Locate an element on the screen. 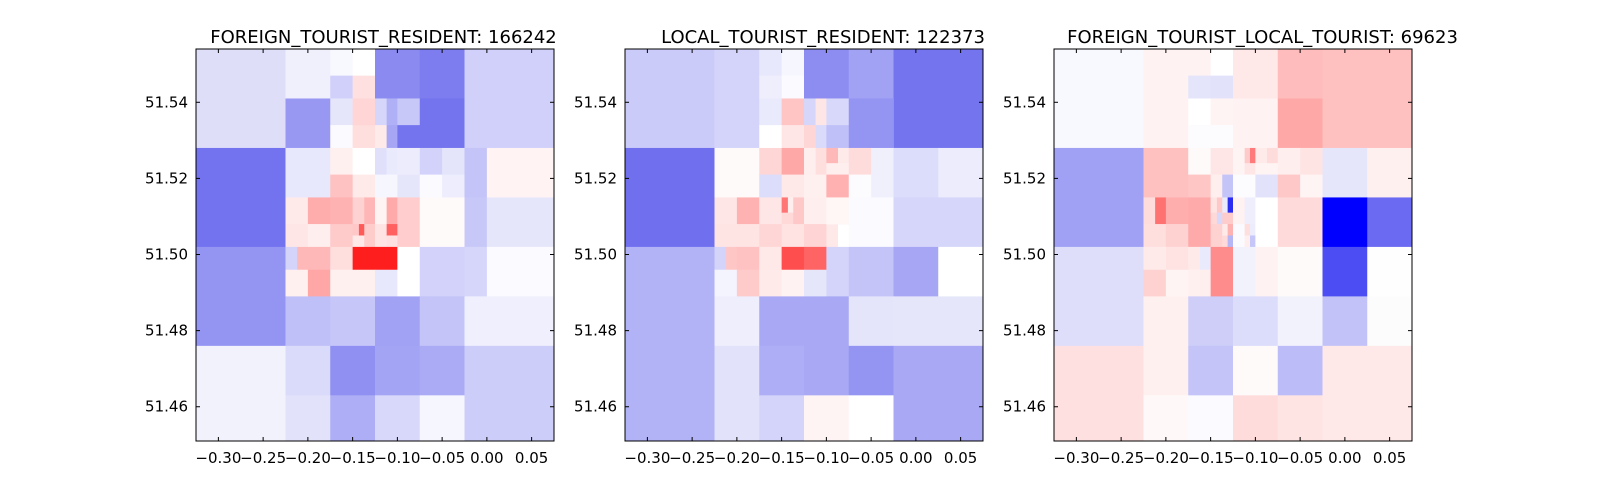 This screenshot has width=1600, height=500. x-tick-label: −0.25 is located at coordinates (1121, 458).